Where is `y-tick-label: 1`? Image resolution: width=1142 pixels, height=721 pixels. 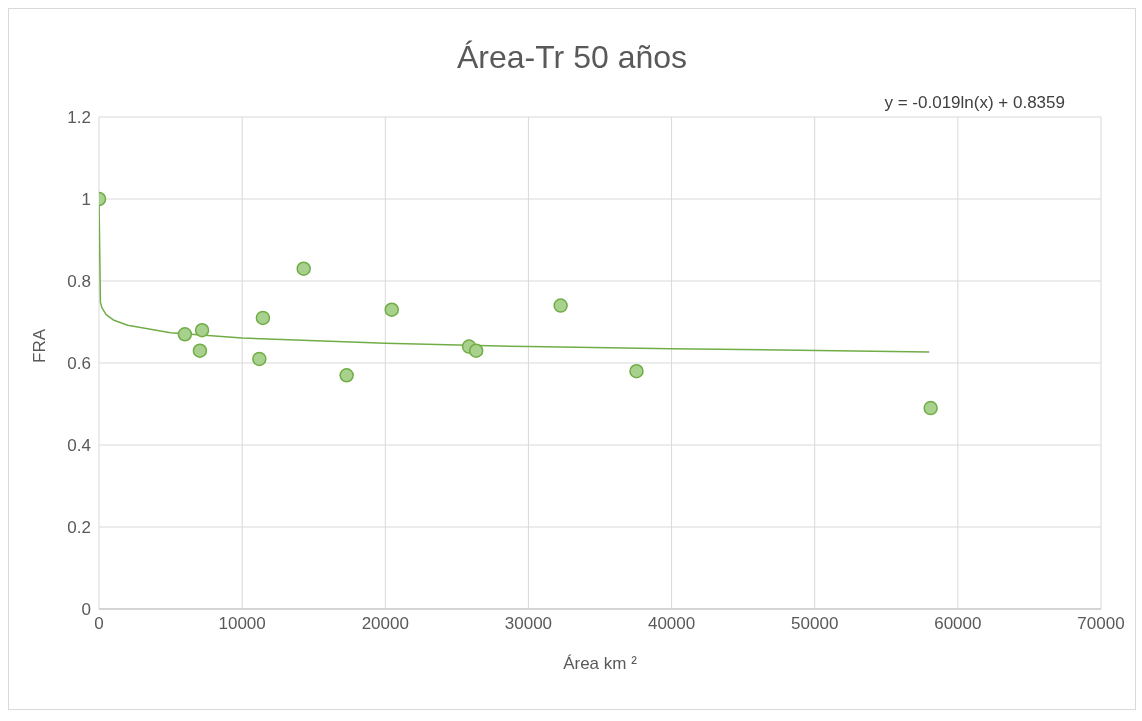 y-tick-label: 1 is located at coordinates (86, 200).